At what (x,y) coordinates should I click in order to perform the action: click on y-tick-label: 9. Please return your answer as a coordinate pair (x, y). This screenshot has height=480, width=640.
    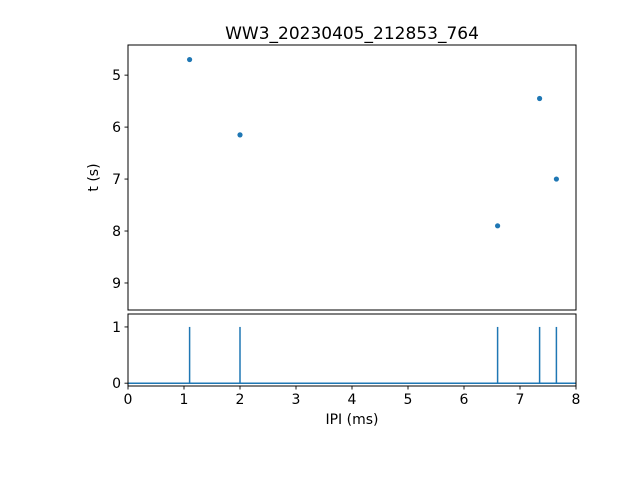
    Looking at the image, I should click on (116, 284).